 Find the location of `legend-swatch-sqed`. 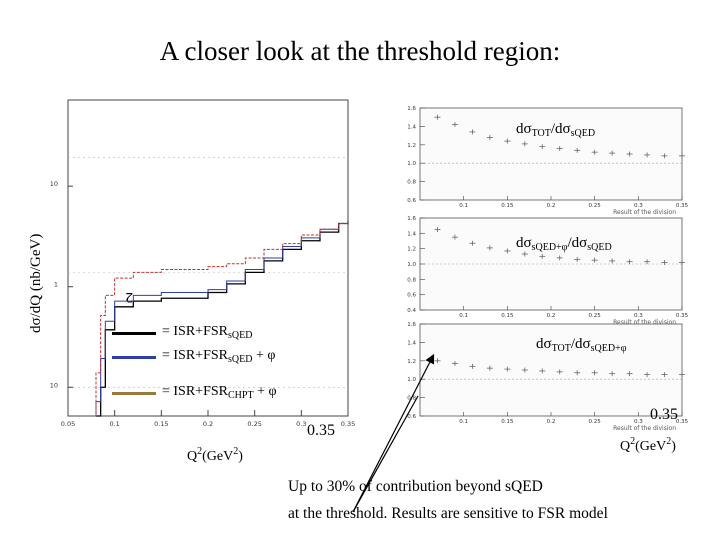

legend-swatch-sqed is located at coordinates (134, 333).